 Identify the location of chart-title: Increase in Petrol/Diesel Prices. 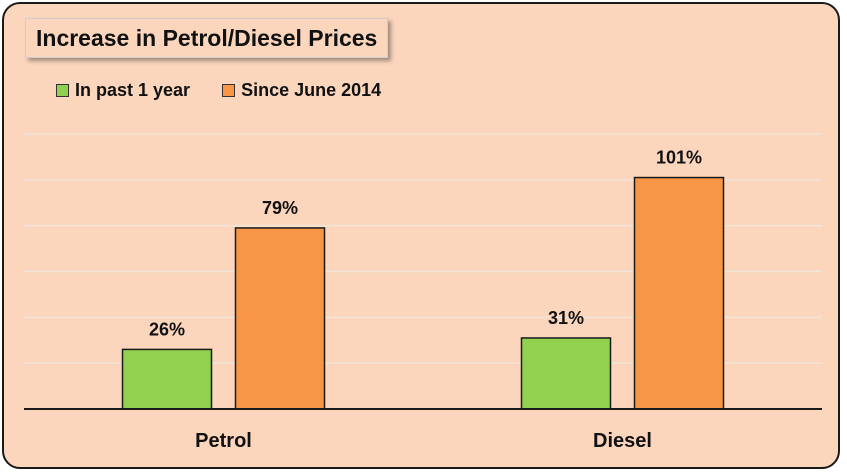
(207, 38).